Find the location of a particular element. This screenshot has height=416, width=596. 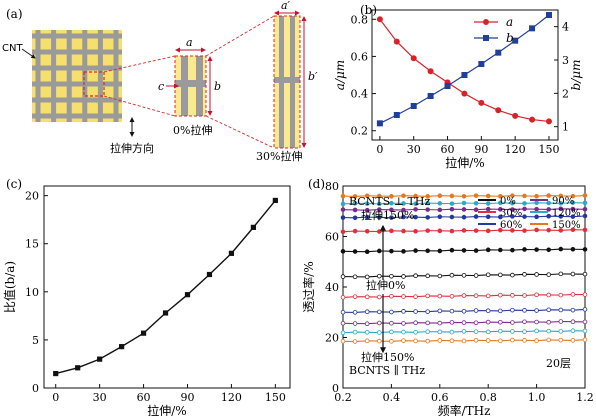

b-xtick-label: 60 is located at coordinates (448, 149).